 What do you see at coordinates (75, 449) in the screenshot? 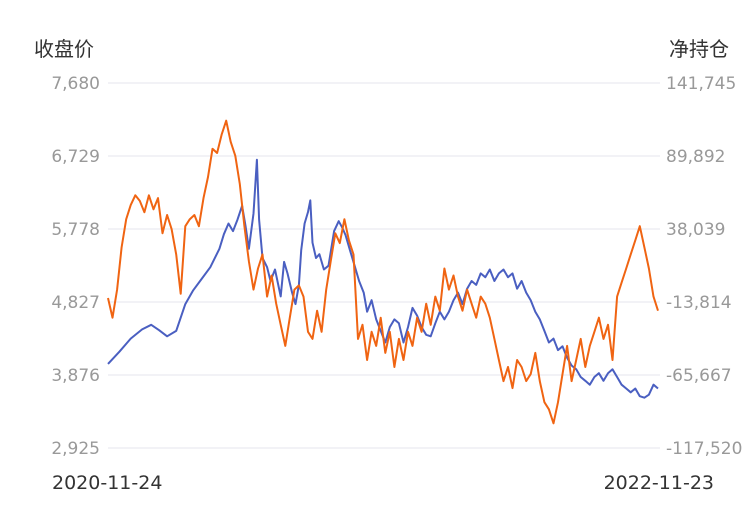
I see `left-tick-label: 2,925` at bounding box center [75, 449].